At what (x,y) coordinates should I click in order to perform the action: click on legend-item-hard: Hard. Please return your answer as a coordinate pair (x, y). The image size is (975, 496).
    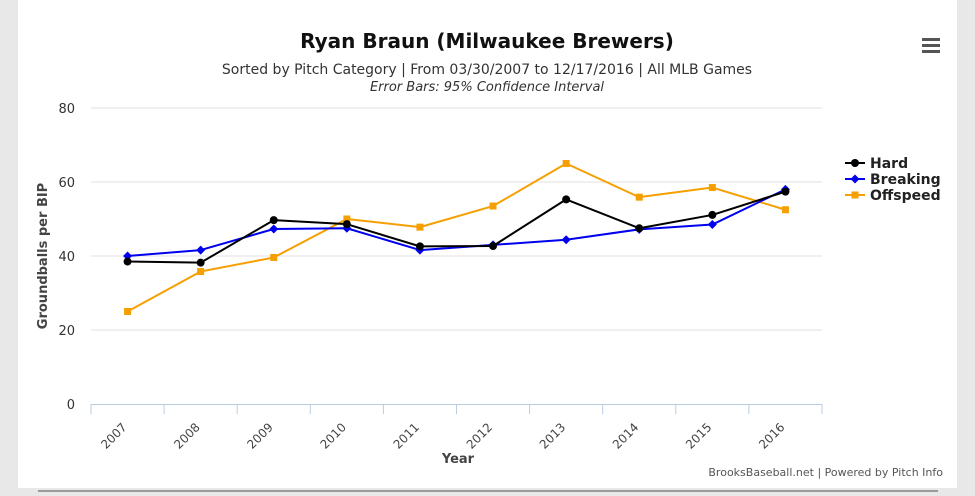
    Looking at the image, I should click on (876, 164).